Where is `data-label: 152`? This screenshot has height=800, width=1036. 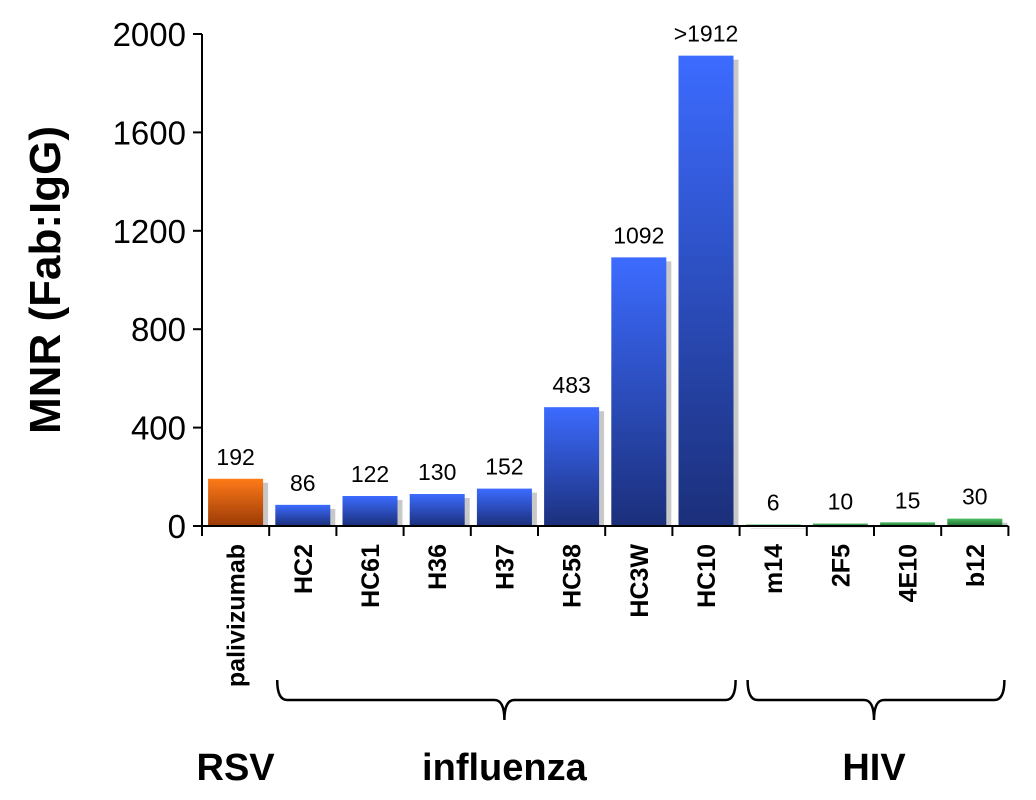 data-label: 152 is located at coordinates (504, 467).